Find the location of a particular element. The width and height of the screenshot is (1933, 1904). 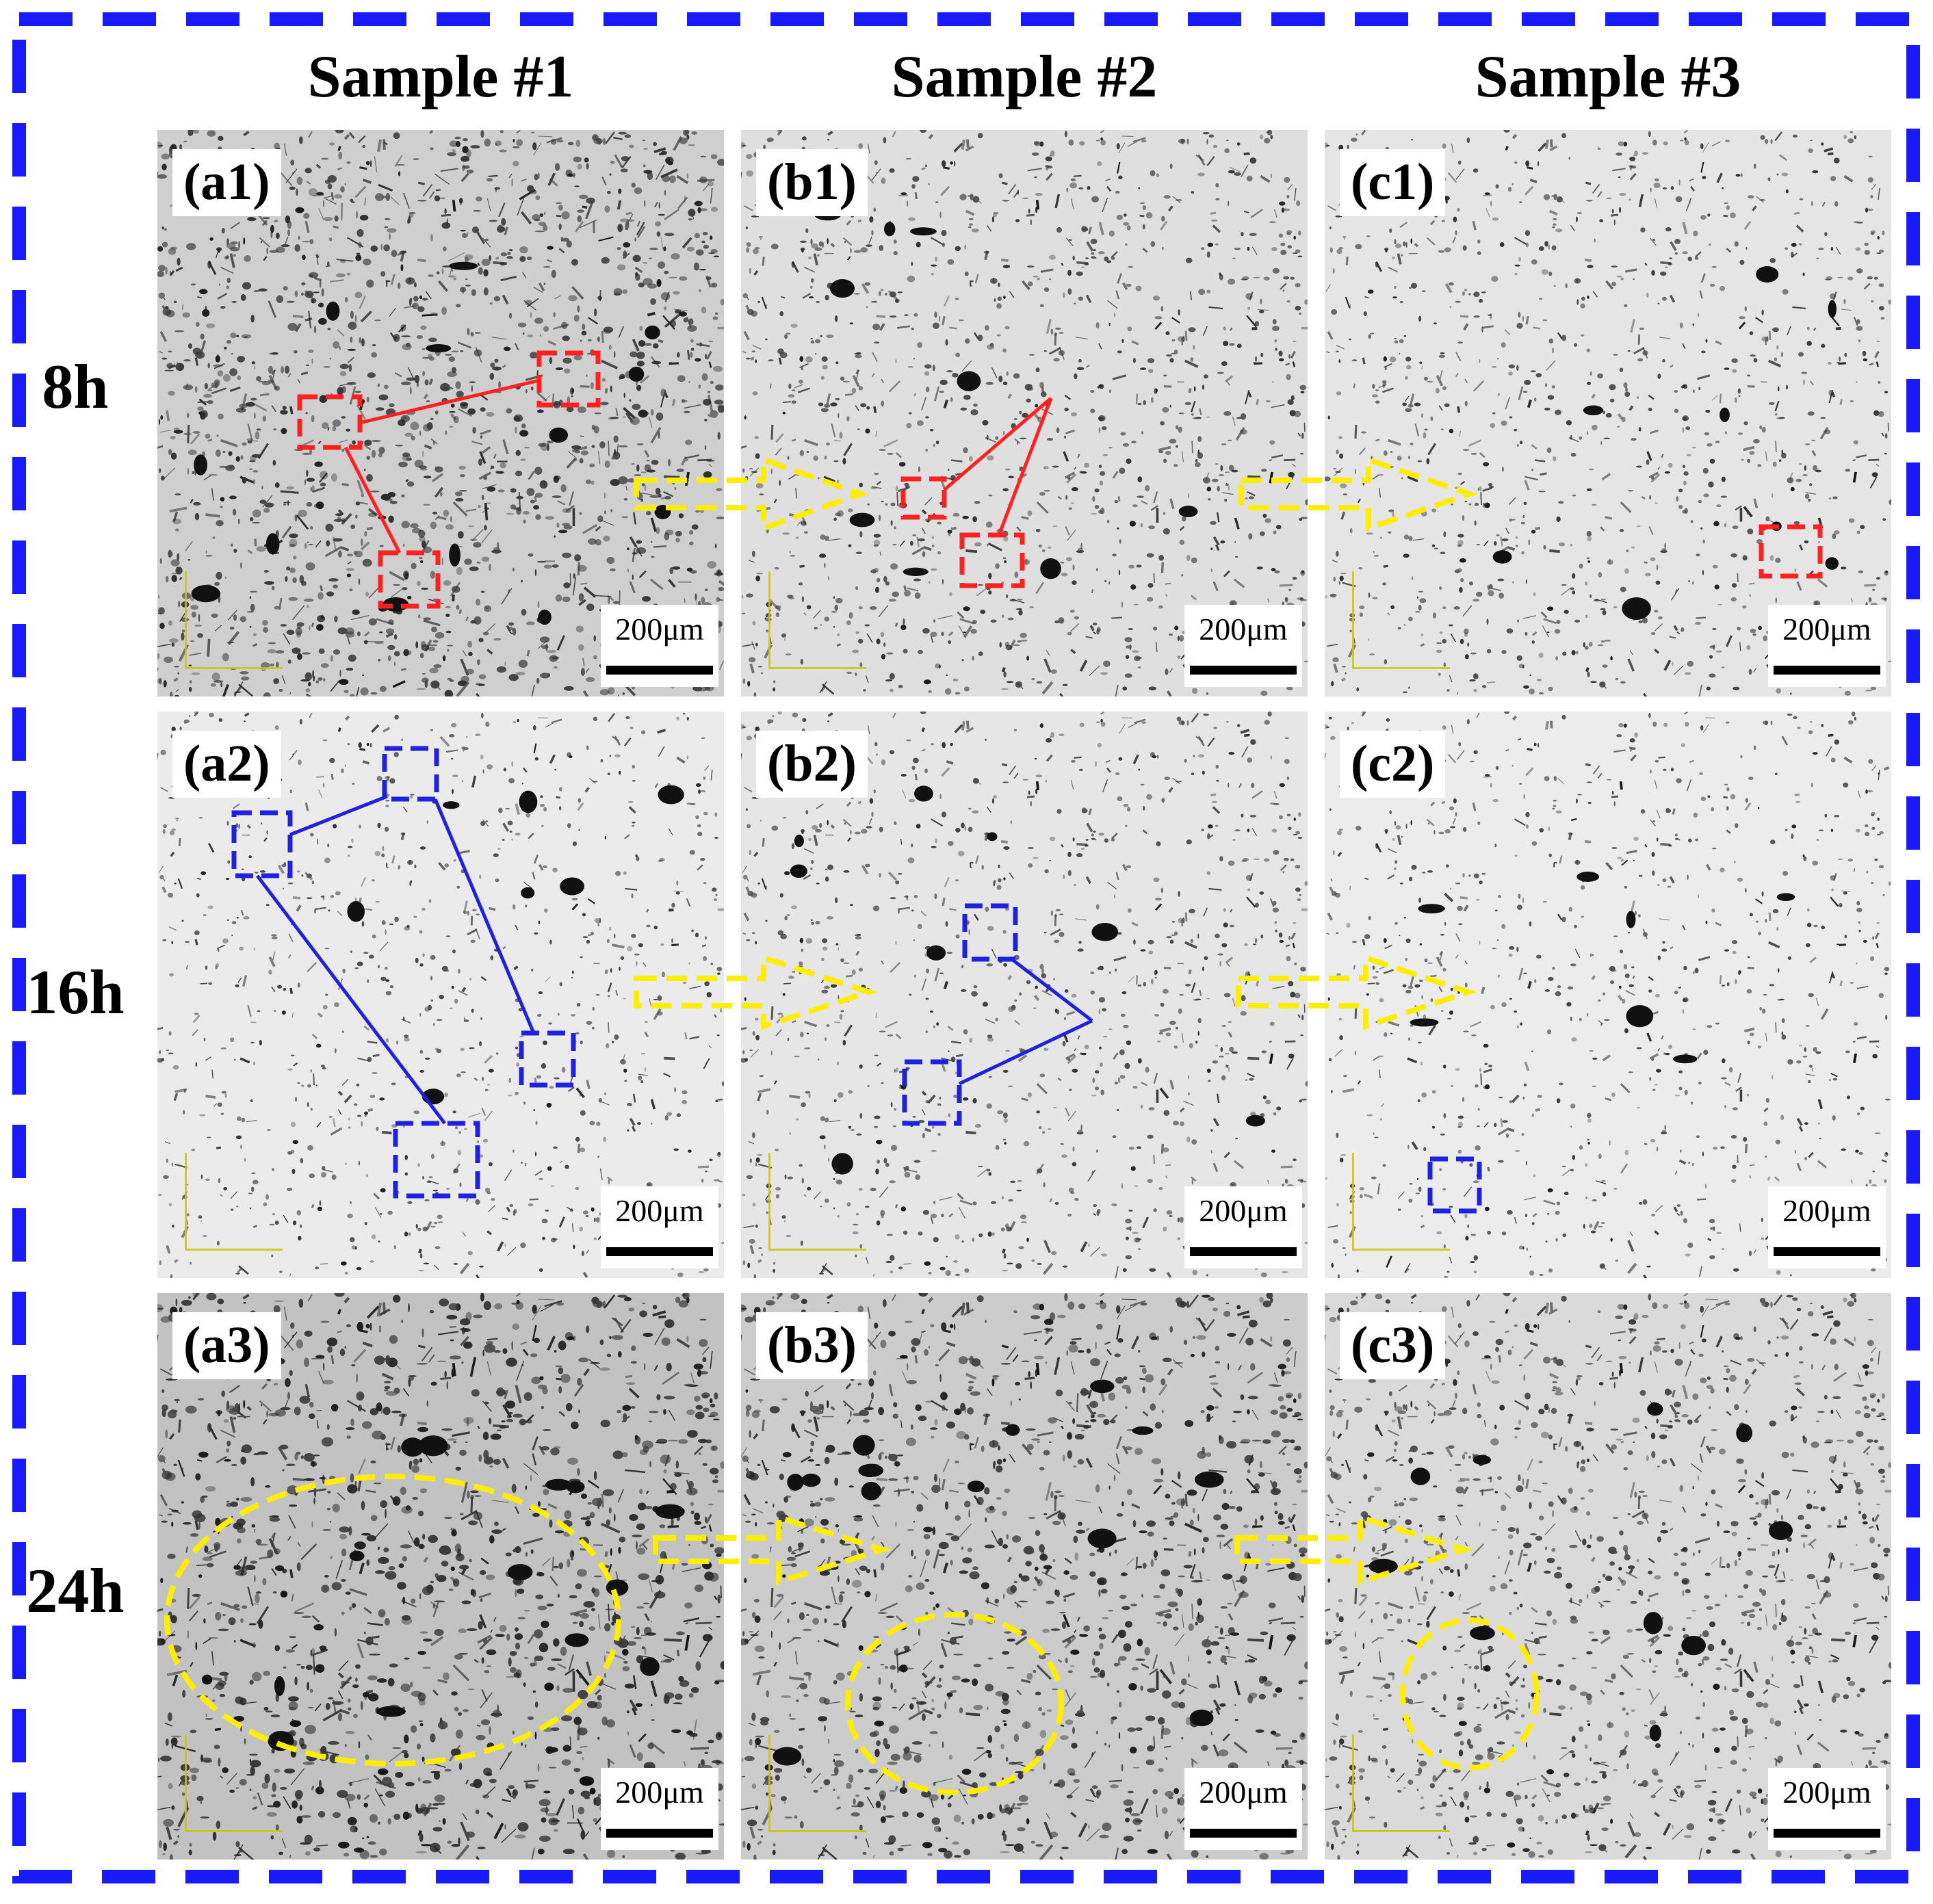

panel-label: (a3) is located at coordinates (226, 1345).